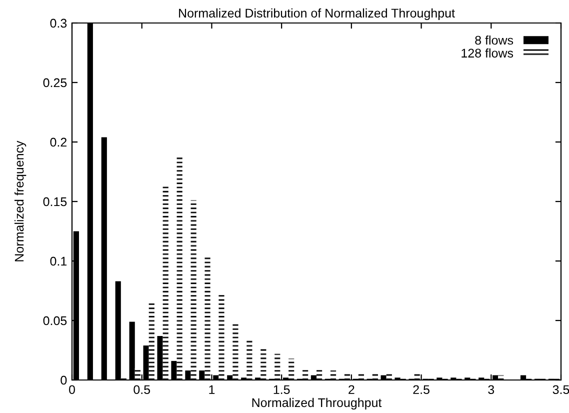 Image resolution: width=569 pixels, height=413 pixels. What do you see at coordinates (351, 389) in the screenshot?
I see `x-tick-label: 2` at bounding box center [351, 389].